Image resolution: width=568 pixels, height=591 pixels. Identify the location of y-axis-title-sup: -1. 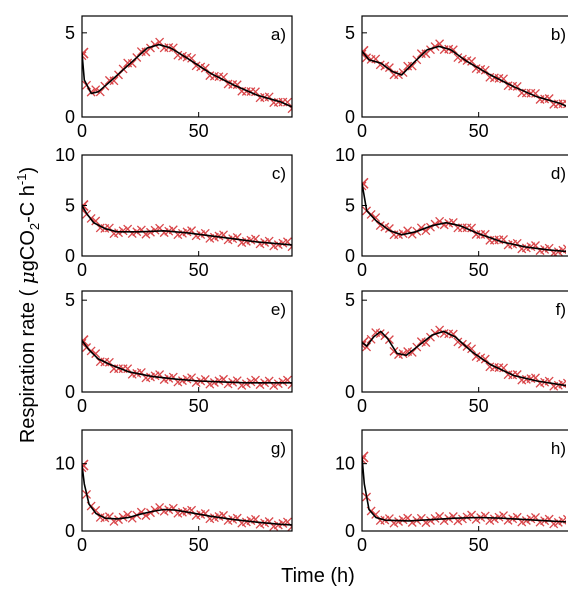
(21, 179).